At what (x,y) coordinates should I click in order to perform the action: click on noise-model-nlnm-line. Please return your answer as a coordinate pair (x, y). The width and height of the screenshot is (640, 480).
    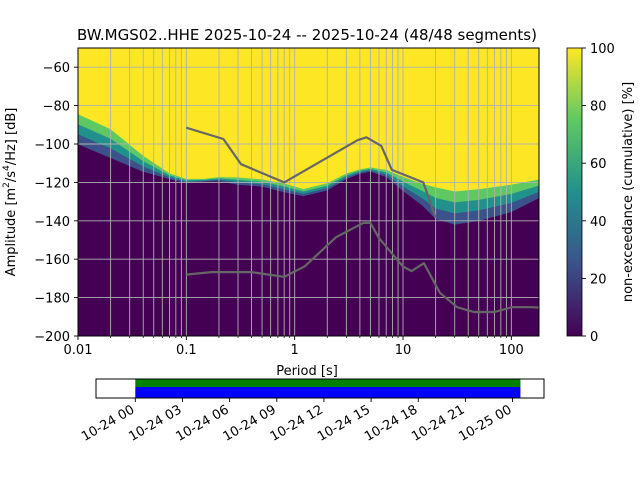
    Looking at the image, I should click on (362, 267).